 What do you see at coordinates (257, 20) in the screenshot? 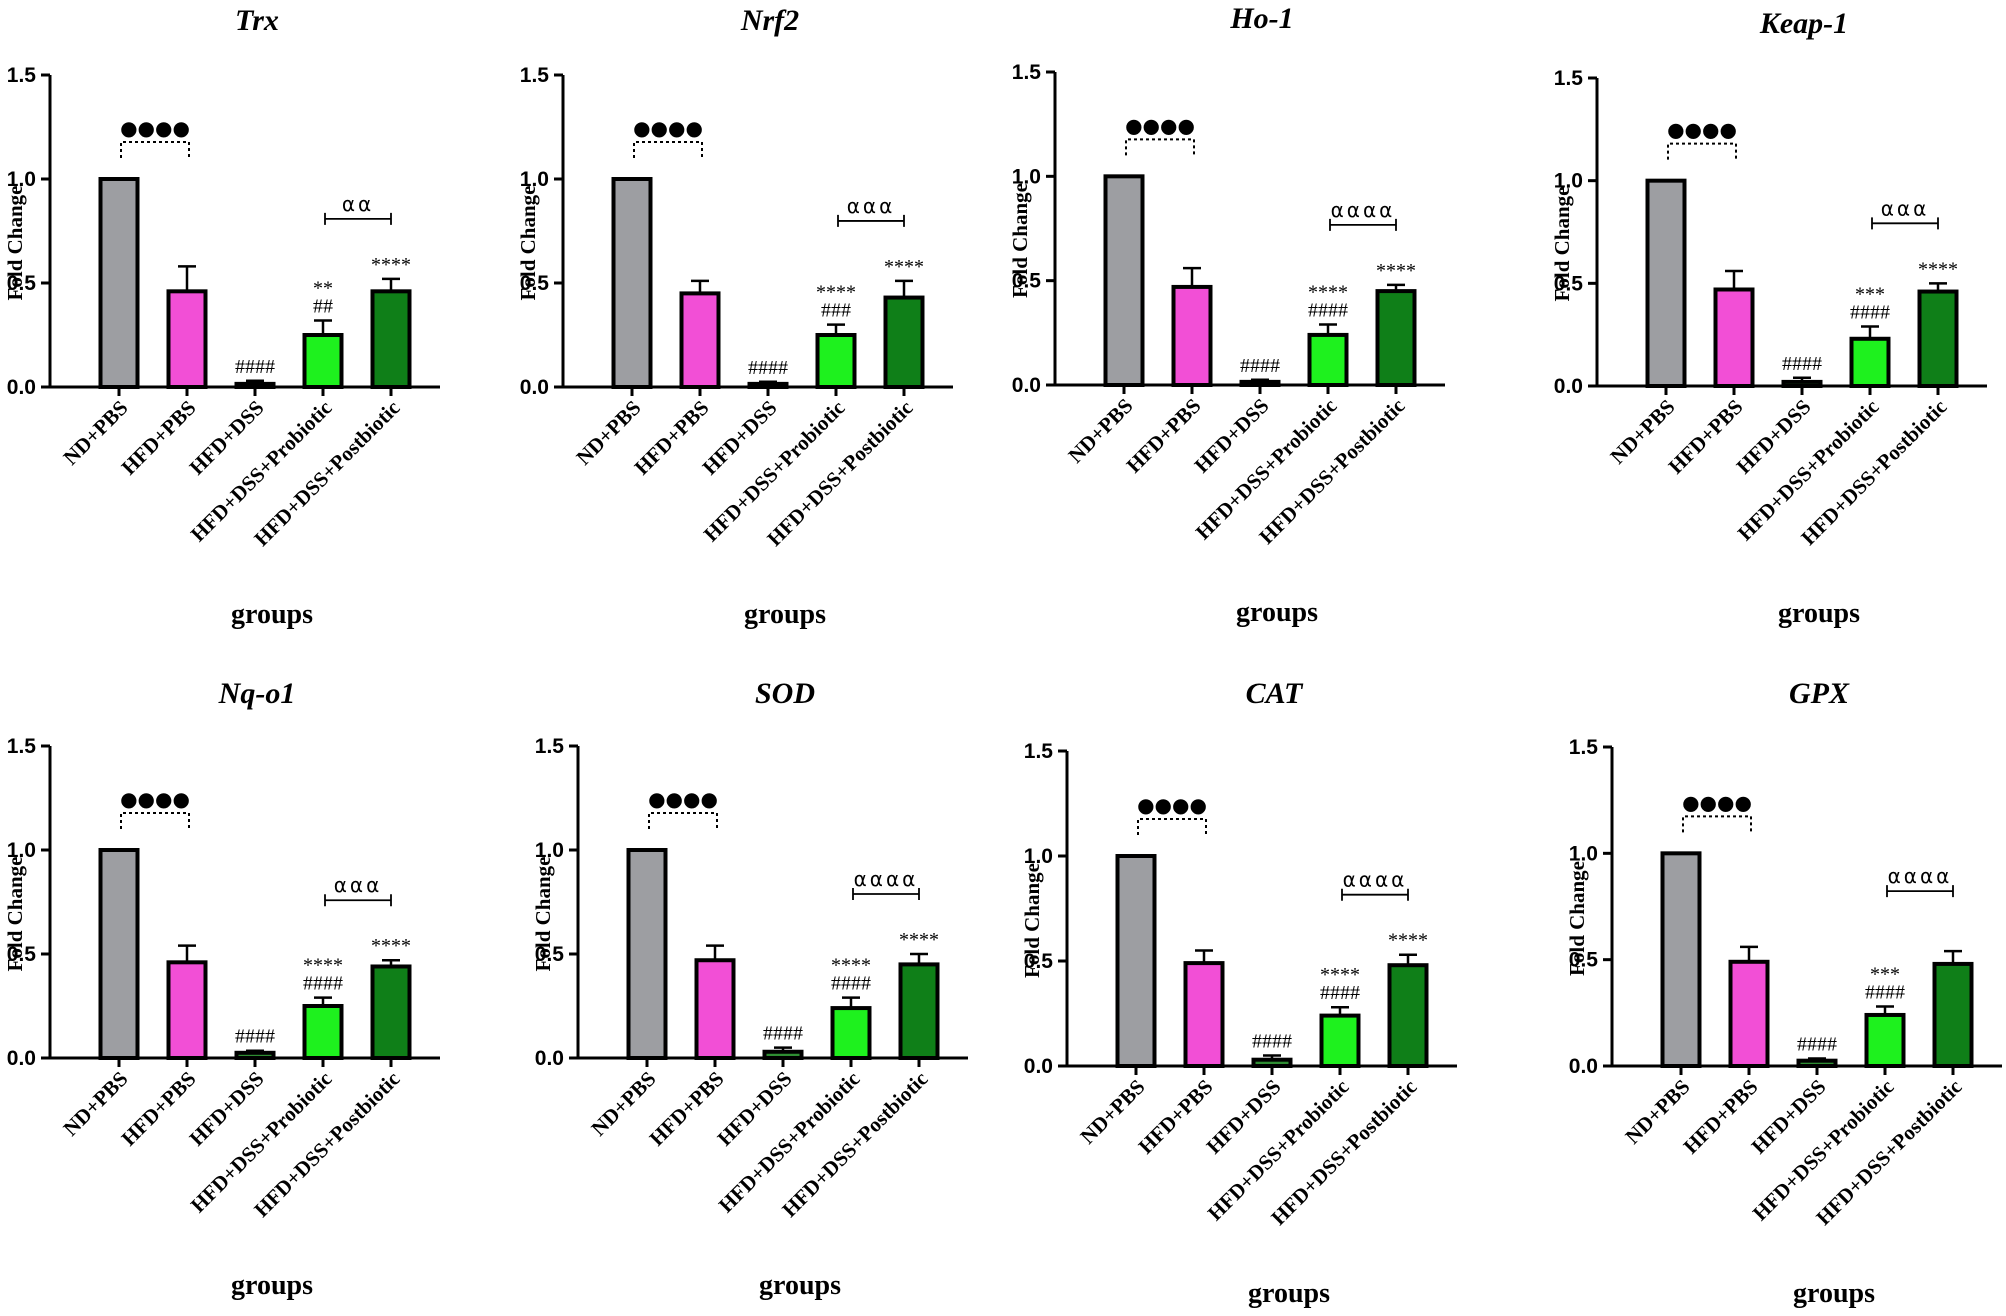
I see `chart-title: Trx` at bounding box center [257, 20].